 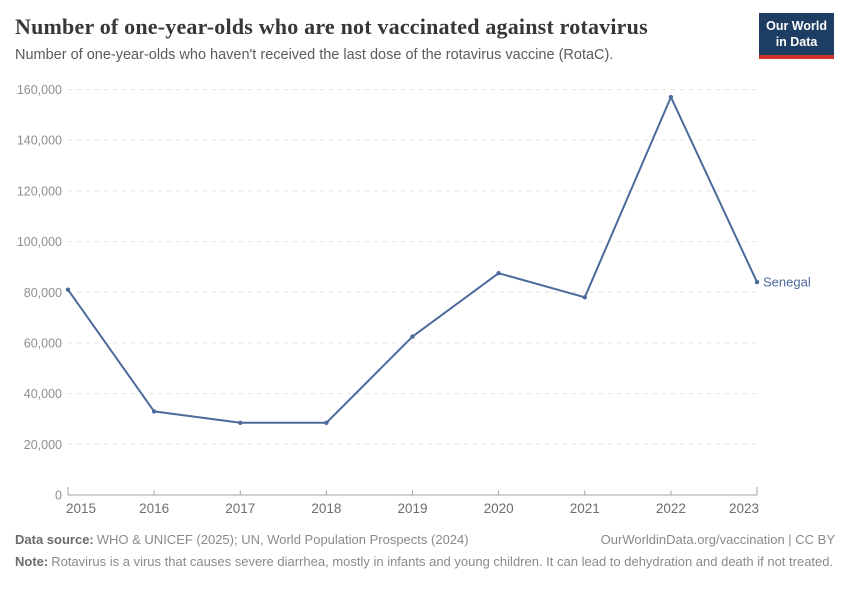 I want to click on owid-logo: Our World in Data, so click(x=796, y=36).